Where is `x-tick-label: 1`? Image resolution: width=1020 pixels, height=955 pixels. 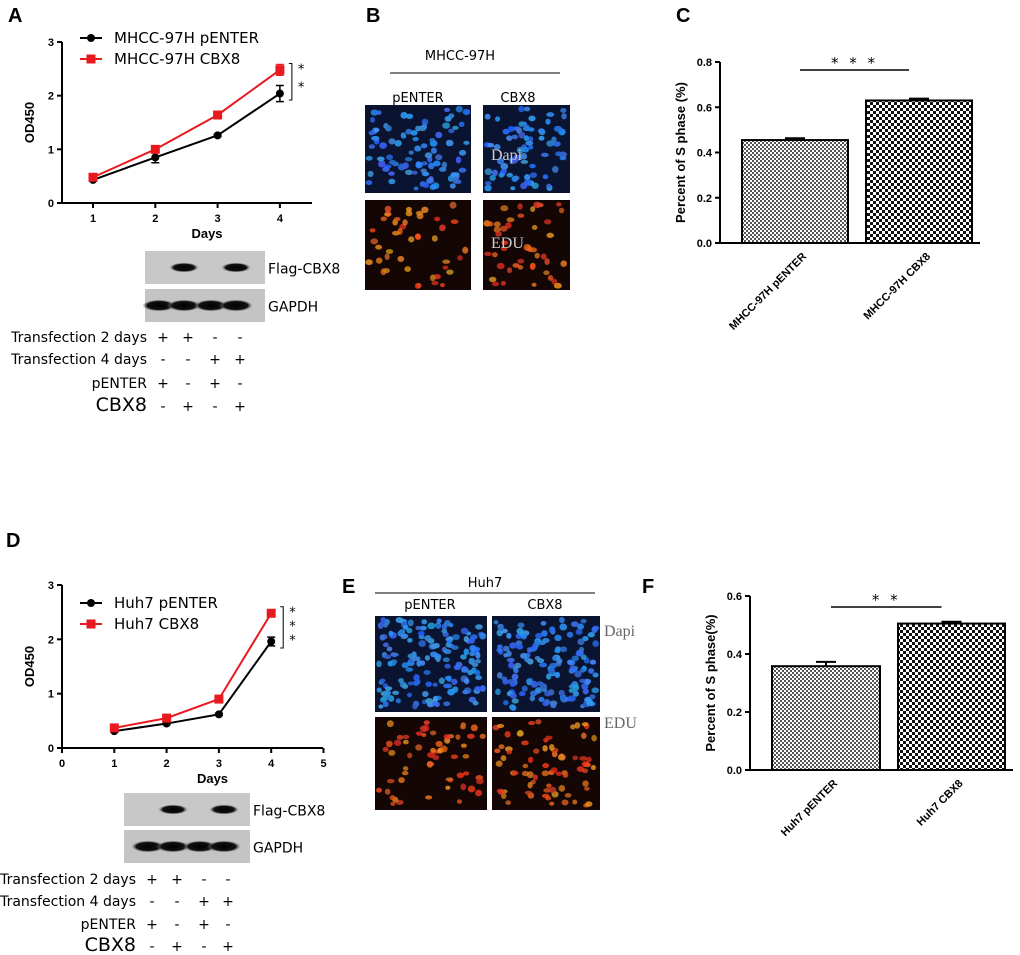
x-tick-label: 1 is located at coordinates (93, 219).